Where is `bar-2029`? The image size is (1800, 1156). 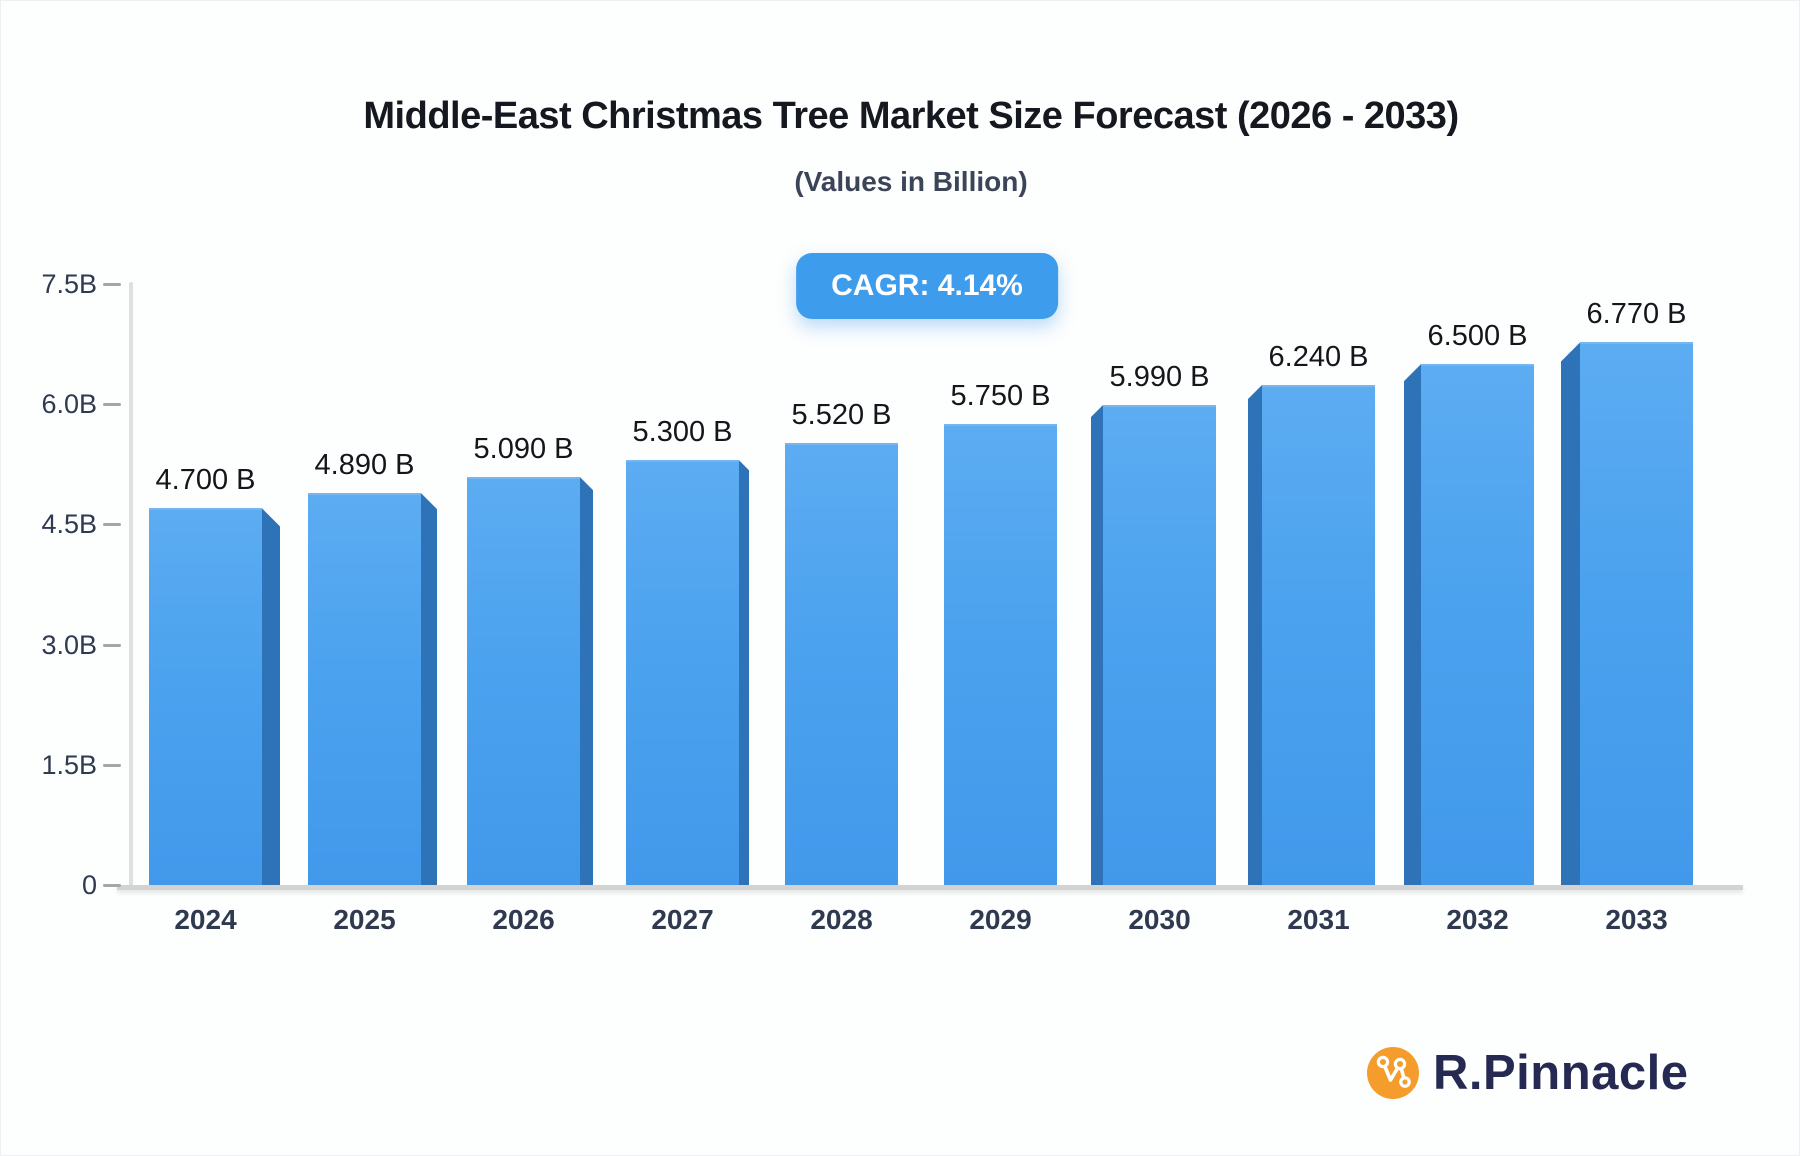
bar-2029 is located at coordinates (1000, 654).